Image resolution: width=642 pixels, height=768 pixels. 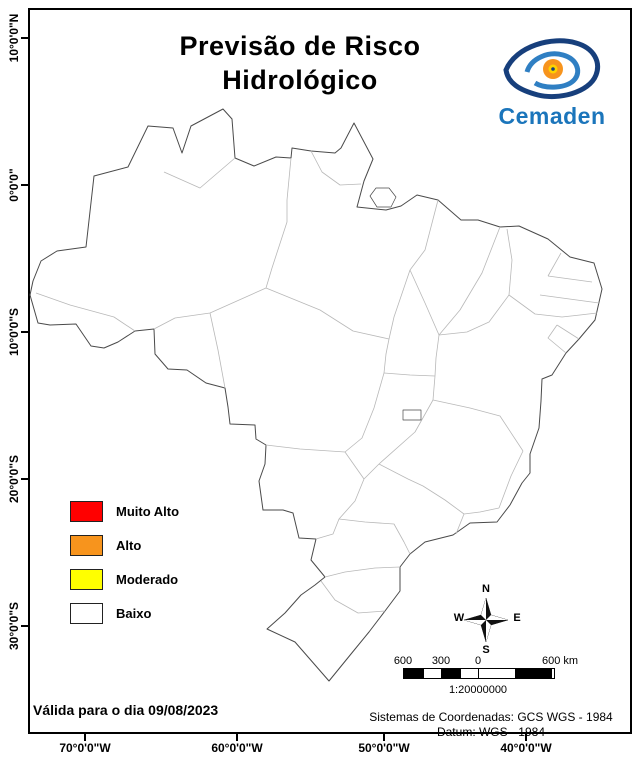 What do you see at coordinates (300, 79) in the screenshot?
I see `page-title-line2: Hidrológico` at bounding box center [300, 79].